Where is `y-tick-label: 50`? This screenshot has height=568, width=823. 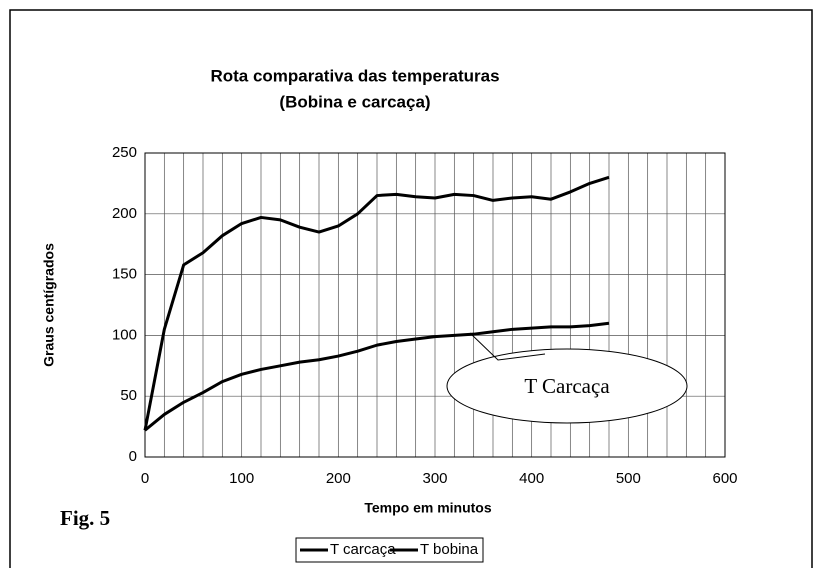 y-tick-label: 50 is located at coordinates (128, 395).